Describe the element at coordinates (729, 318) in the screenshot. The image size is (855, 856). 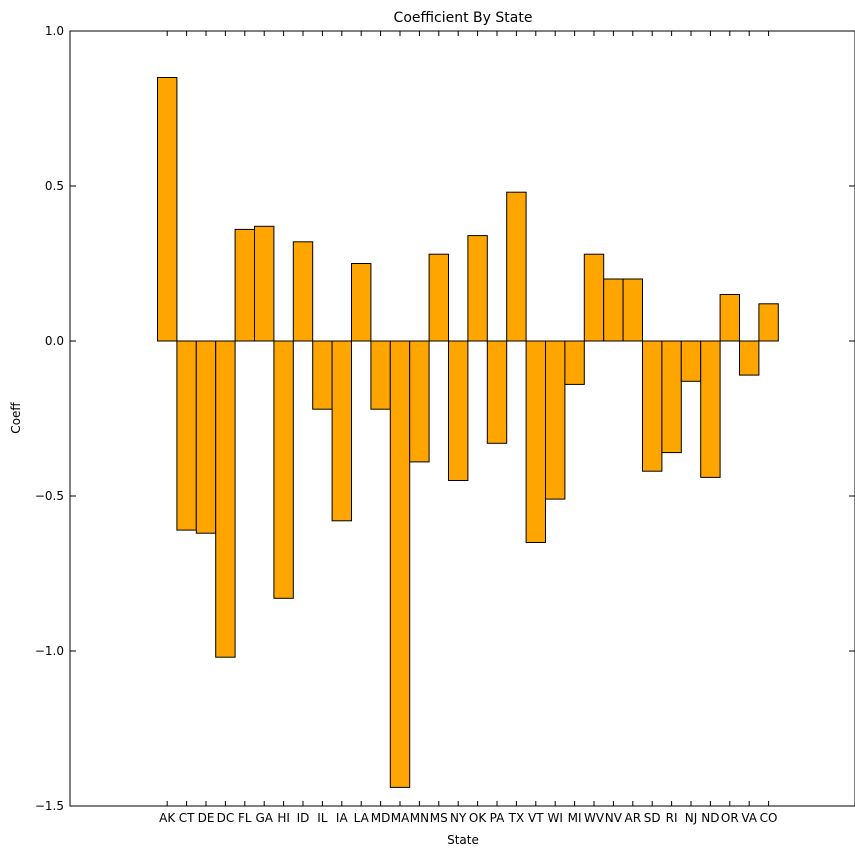
I see `bar-or` at that location.